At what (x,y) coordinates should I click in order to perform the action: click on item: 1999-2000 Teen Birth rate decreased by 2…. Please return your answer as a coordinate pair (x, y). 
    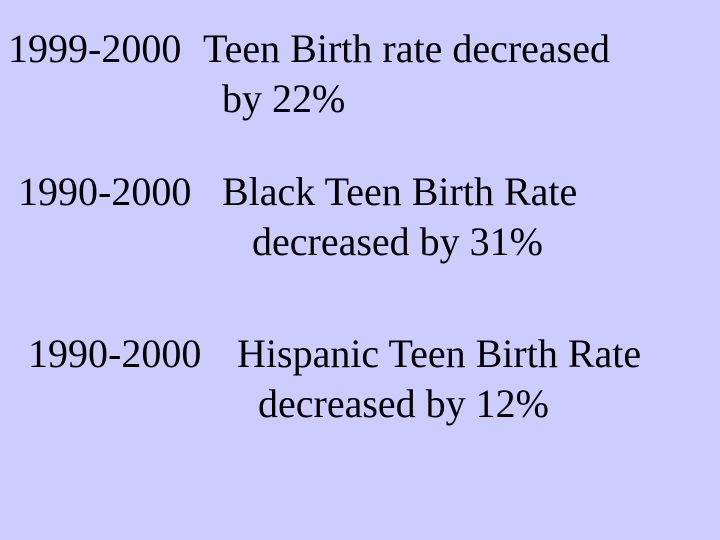
    Looking at the image, I should click on (309, 73).